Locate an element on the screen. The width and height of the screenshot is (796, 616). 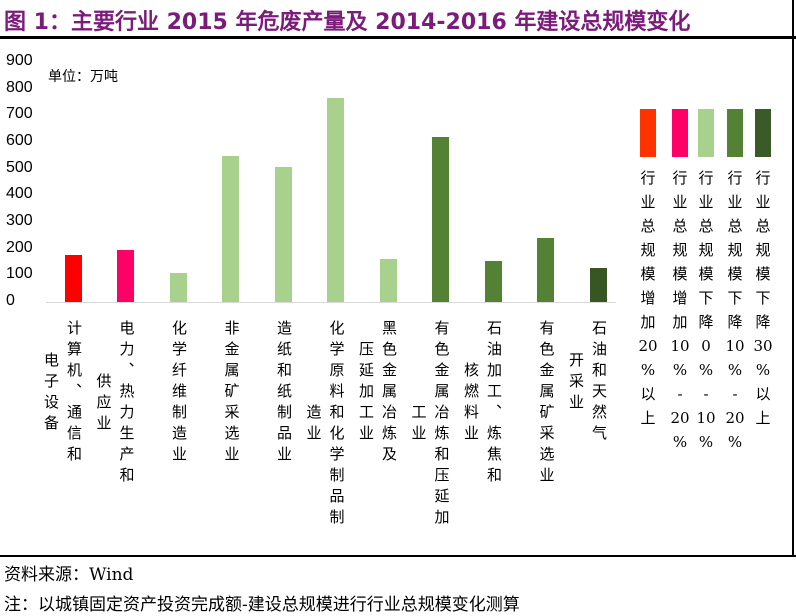
x-tick-label: 造纸和纸制品业 is located at coordinates (284, 393).